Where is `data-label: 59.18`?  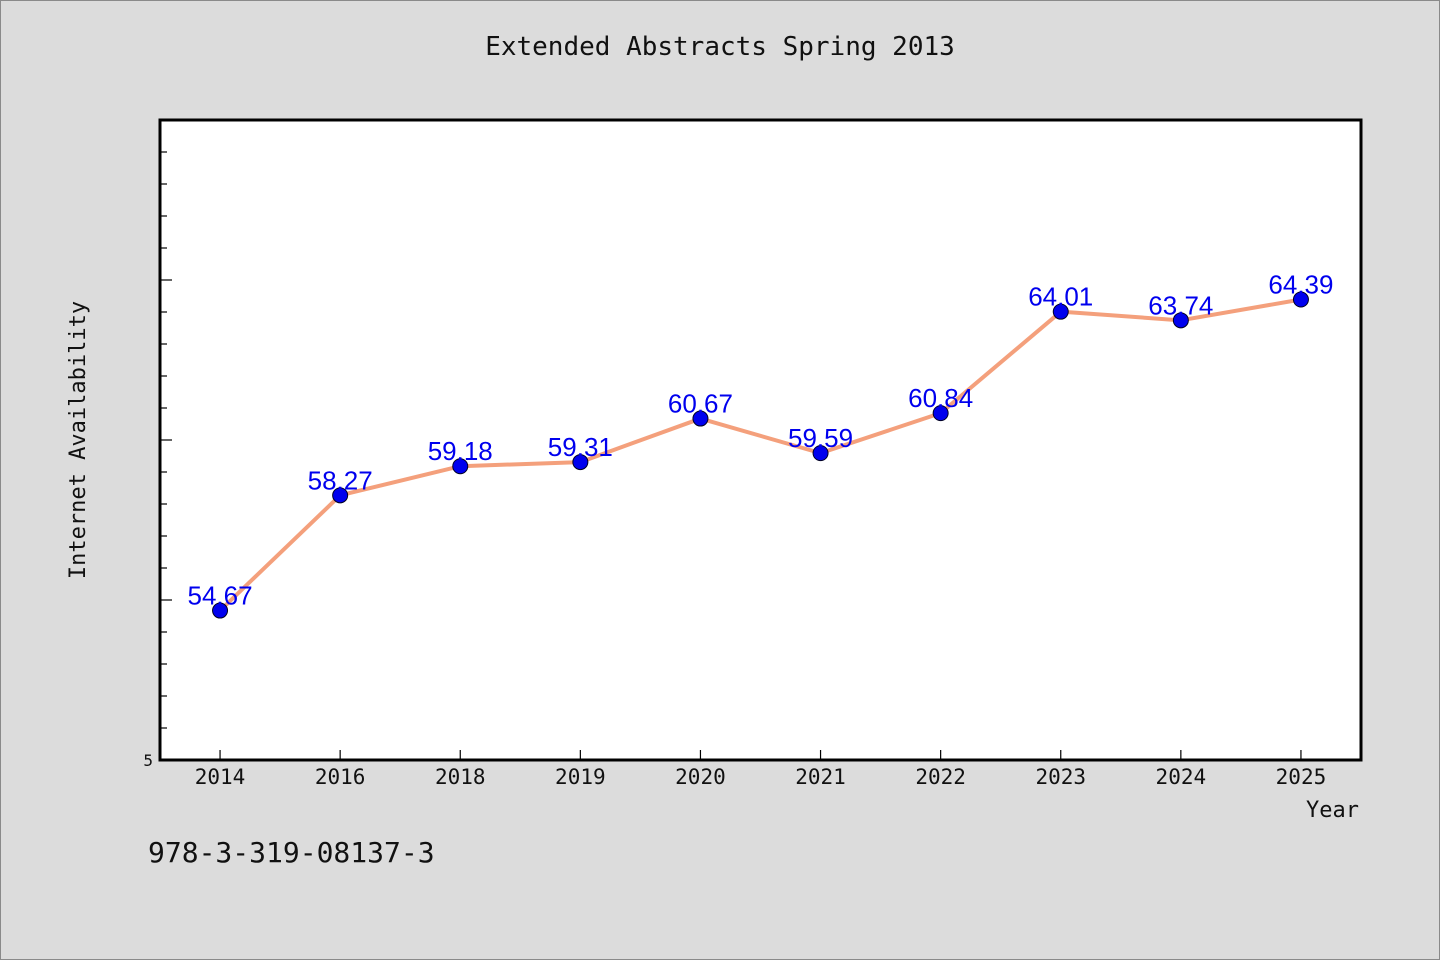 data-label: 59.18 is located at coordinates (460, 451).